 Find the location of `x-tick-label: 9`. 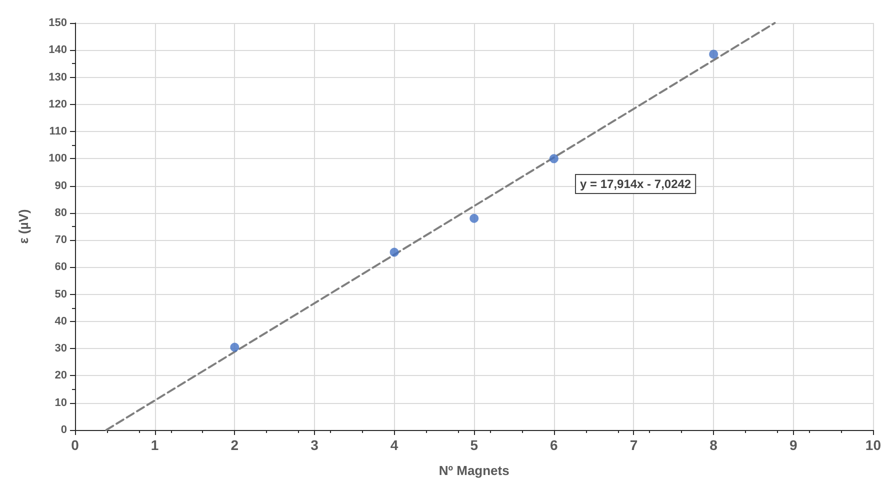

x-tick-label: 9 is located at coordinates (793, 445).